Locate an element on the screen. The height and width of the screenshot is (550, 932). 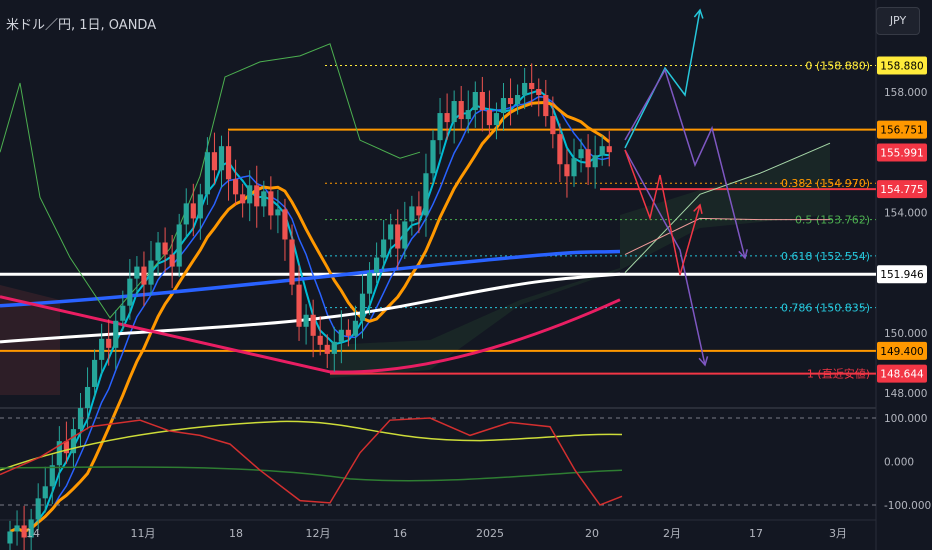
time-tick-label: 2025 is located at coordinates (490, 533).